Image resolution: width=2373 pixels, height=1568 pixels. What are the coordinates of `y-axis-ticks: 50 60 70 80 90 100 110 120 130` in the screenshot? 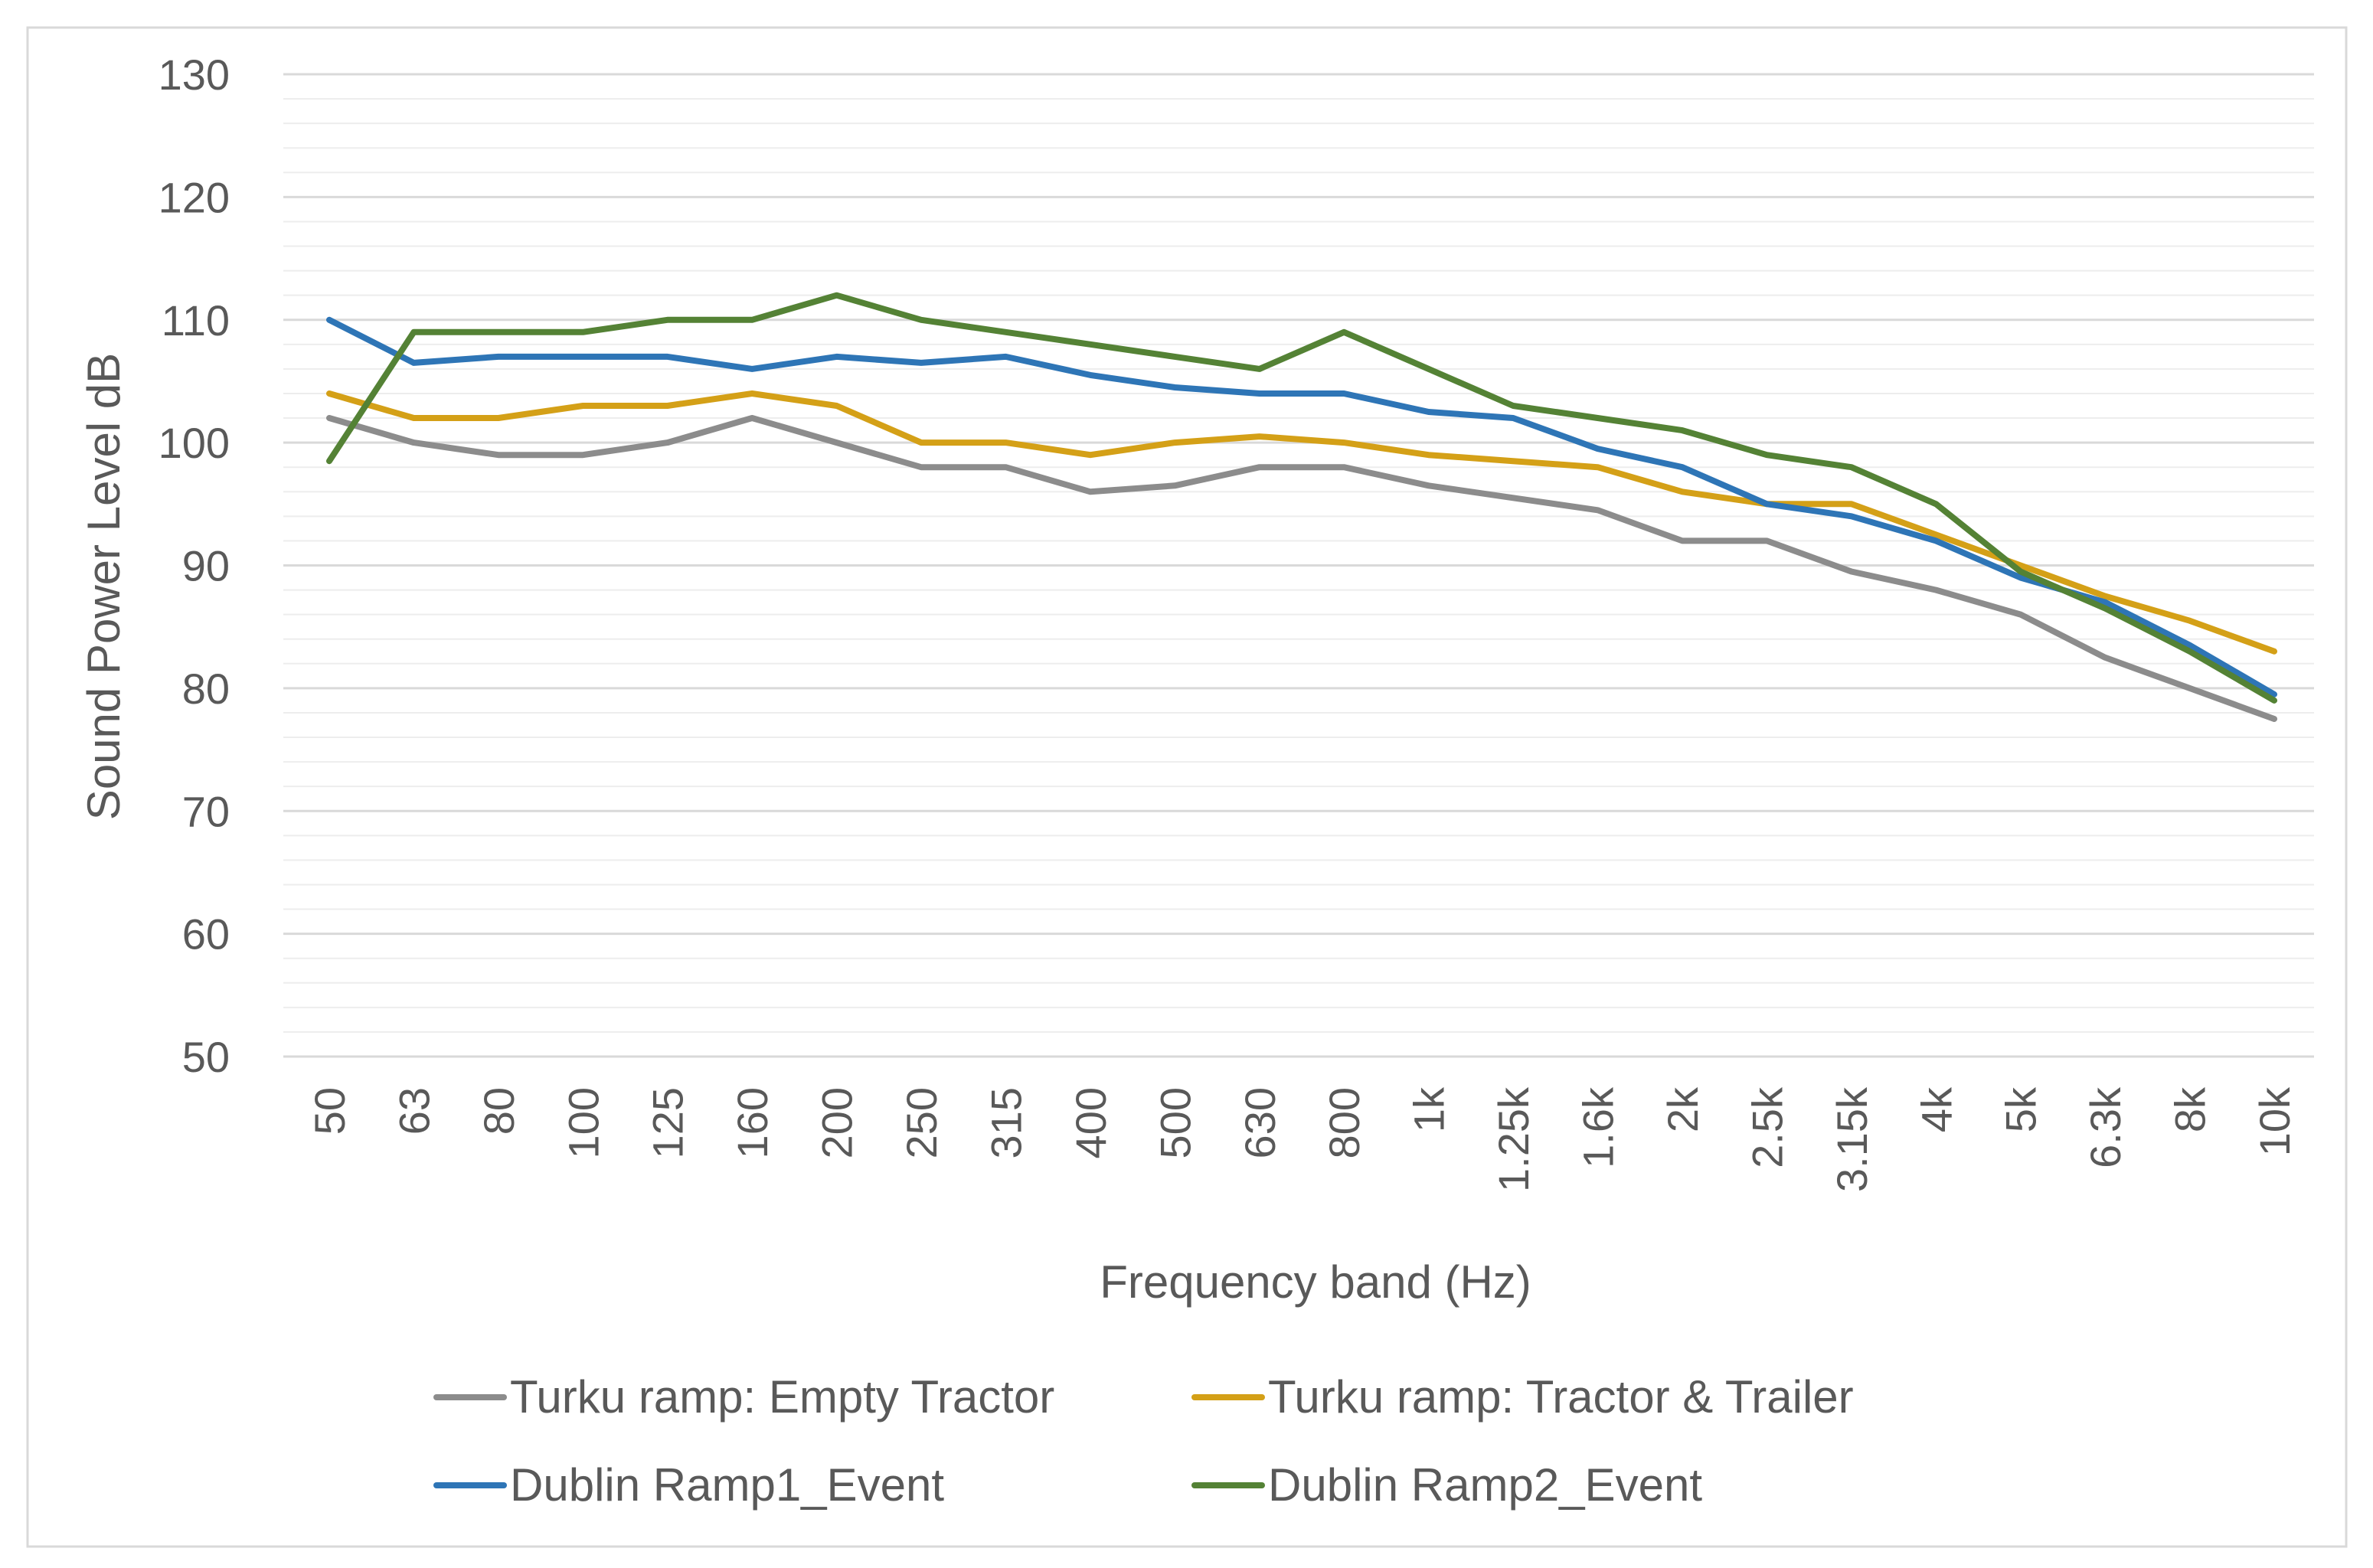 It's located at (194, 566).